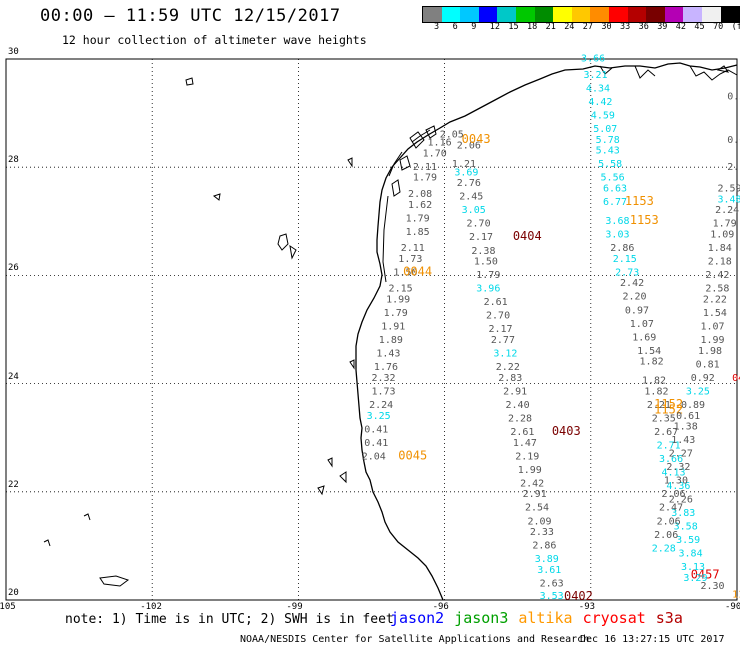  Describe the element at coordinates (652, 639) in the screenshot. I see `footer-timestamp: Dec 16 13:27:15 UTC 2017` at that location.